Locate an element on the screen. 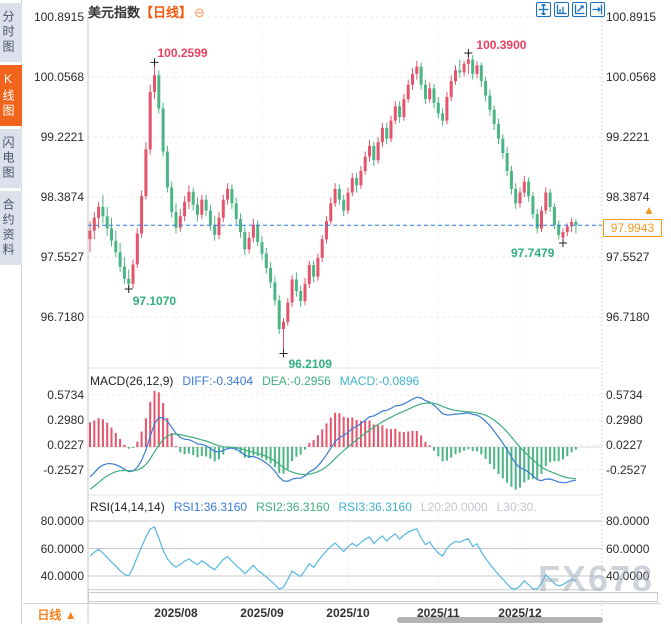 The height and width of the screenshot is (624, 671). axis-scale-tool-icon is located at coordinates (561, 9).